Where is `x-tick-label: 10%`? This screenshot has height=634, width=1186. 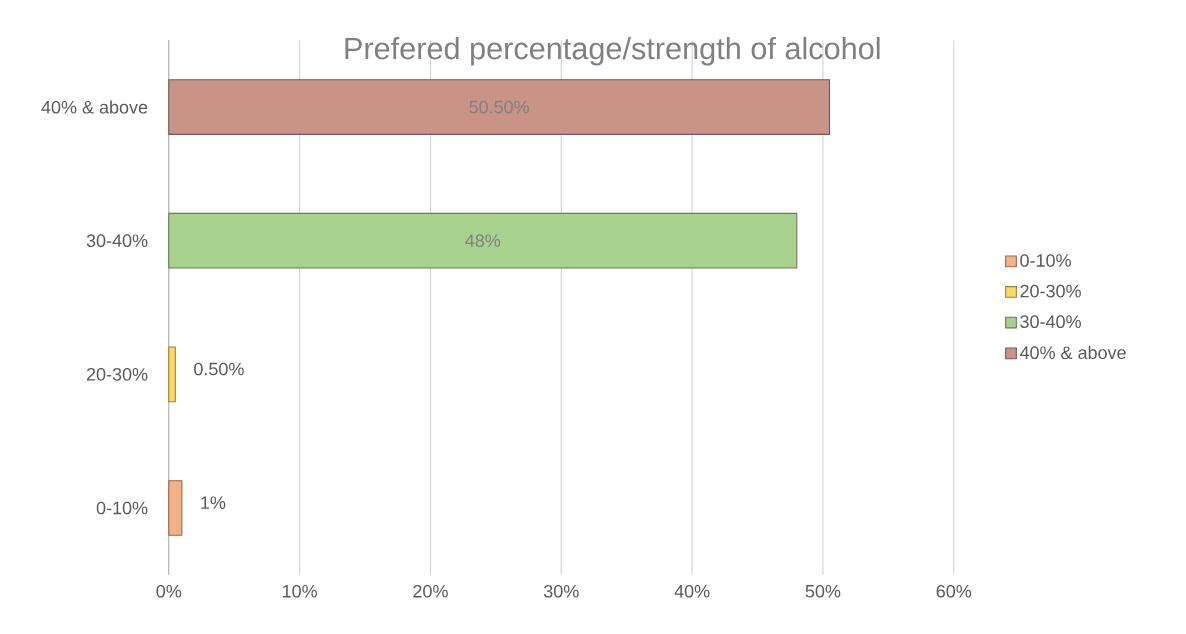 x-tick-label: 10% is located at coordinates (299, 591).